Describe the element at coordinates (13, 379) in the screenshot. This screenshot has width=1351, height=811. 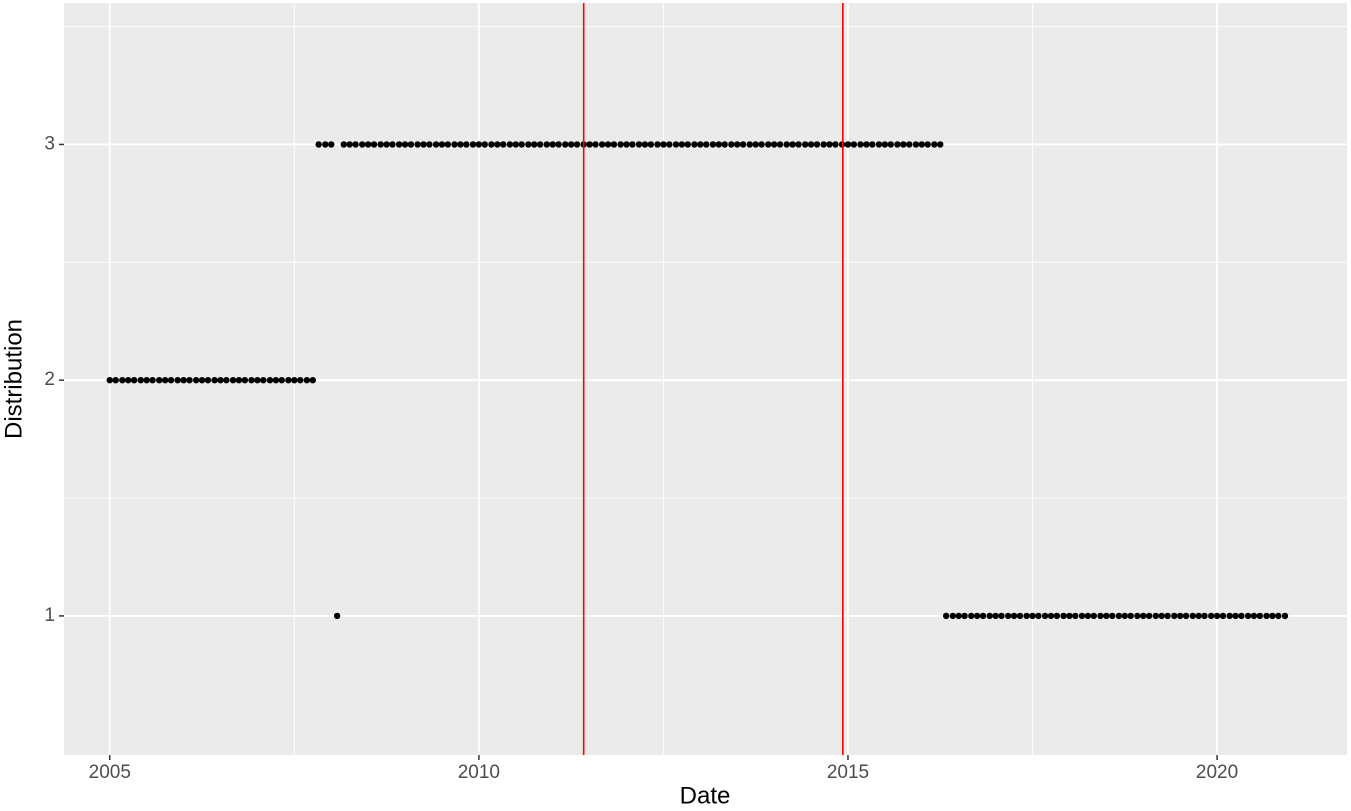
I see `y-axis-title: Distribution` at that location.